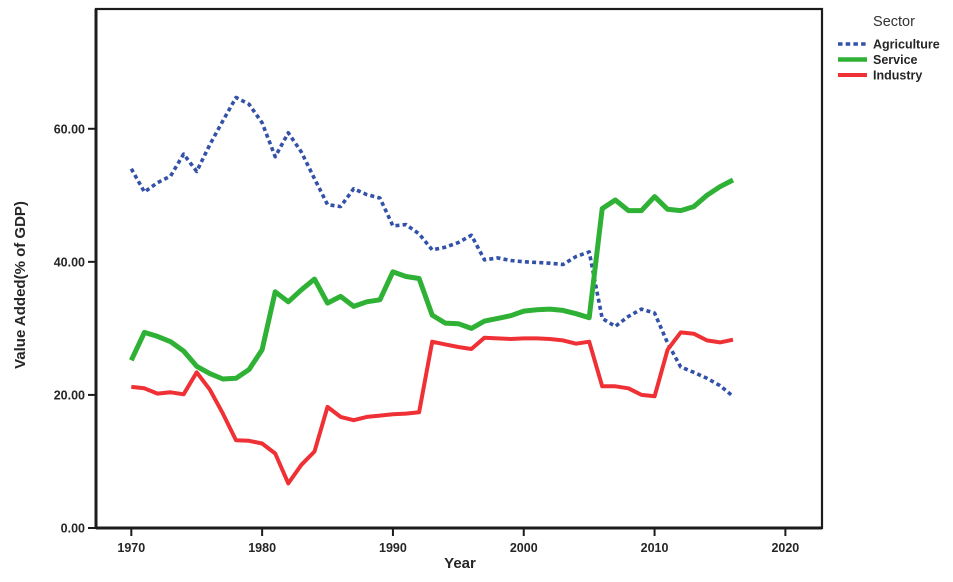  I want to click on x-tick-label: 1970, so click(131, 548).